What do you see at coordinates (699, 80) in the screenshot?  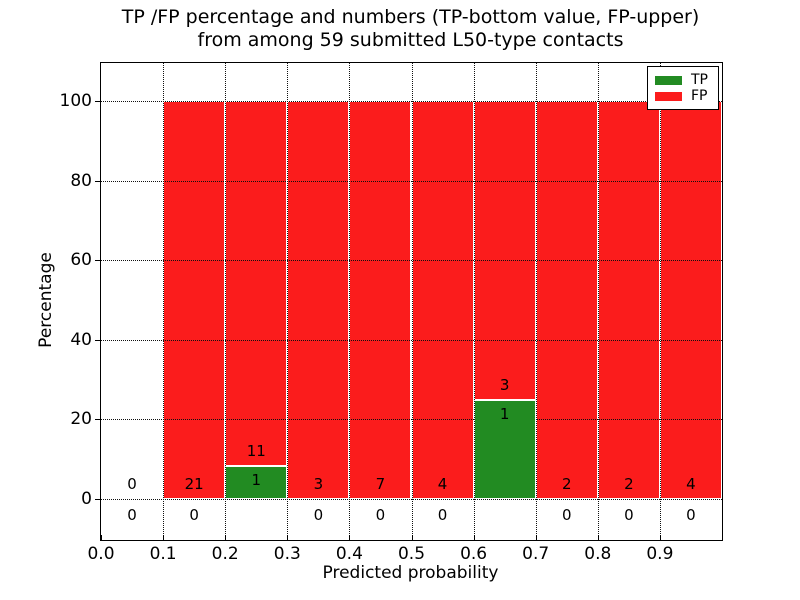 I see `legend-label-tp: TP` at bounding box center [699, 80].